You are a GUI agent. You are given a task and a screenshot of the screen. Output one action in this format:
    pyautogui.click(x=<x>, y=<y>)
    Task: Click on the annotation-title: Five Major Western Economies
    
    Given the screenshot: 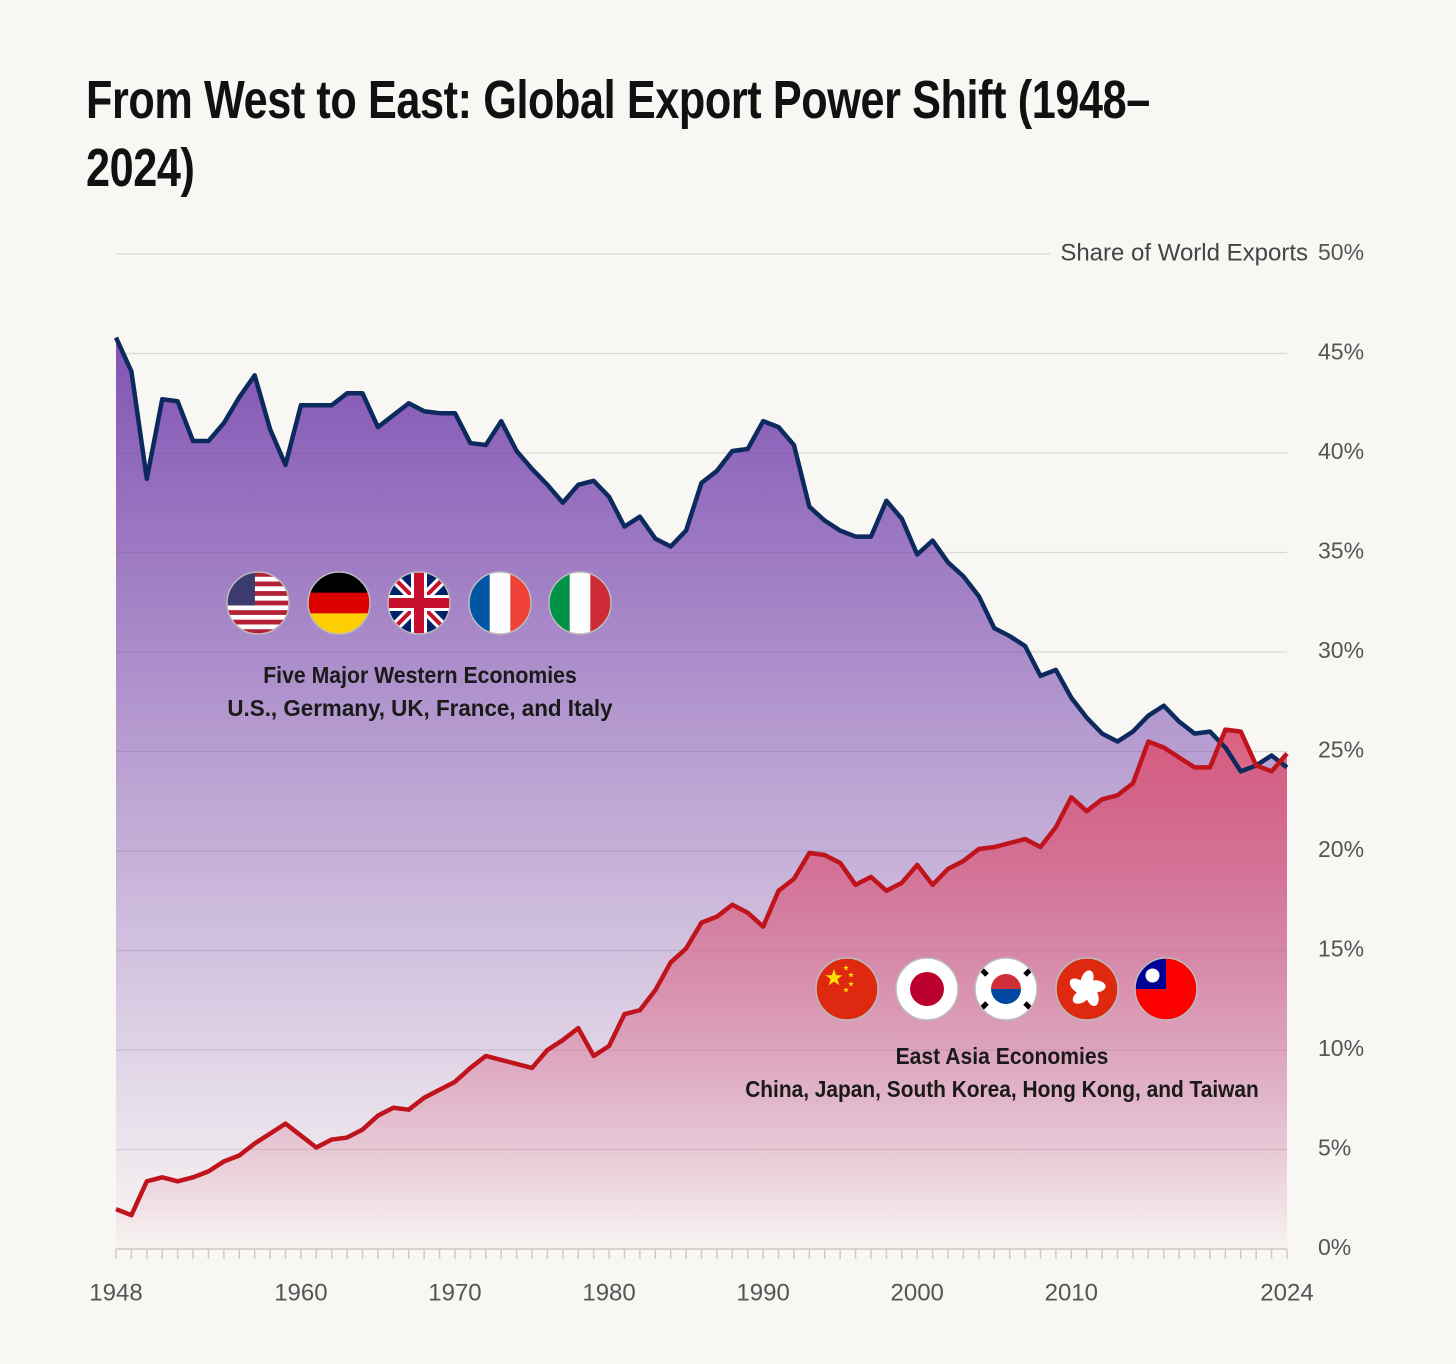 What is the action you would take?
    pyautogui.click(x=420, y=675)
    